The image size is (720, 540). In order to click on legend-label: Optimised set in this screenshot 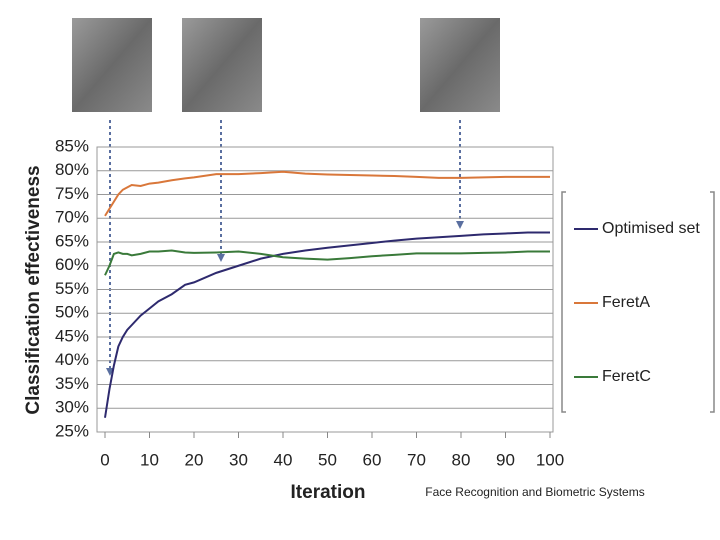, I will do `click(651, 228)`.